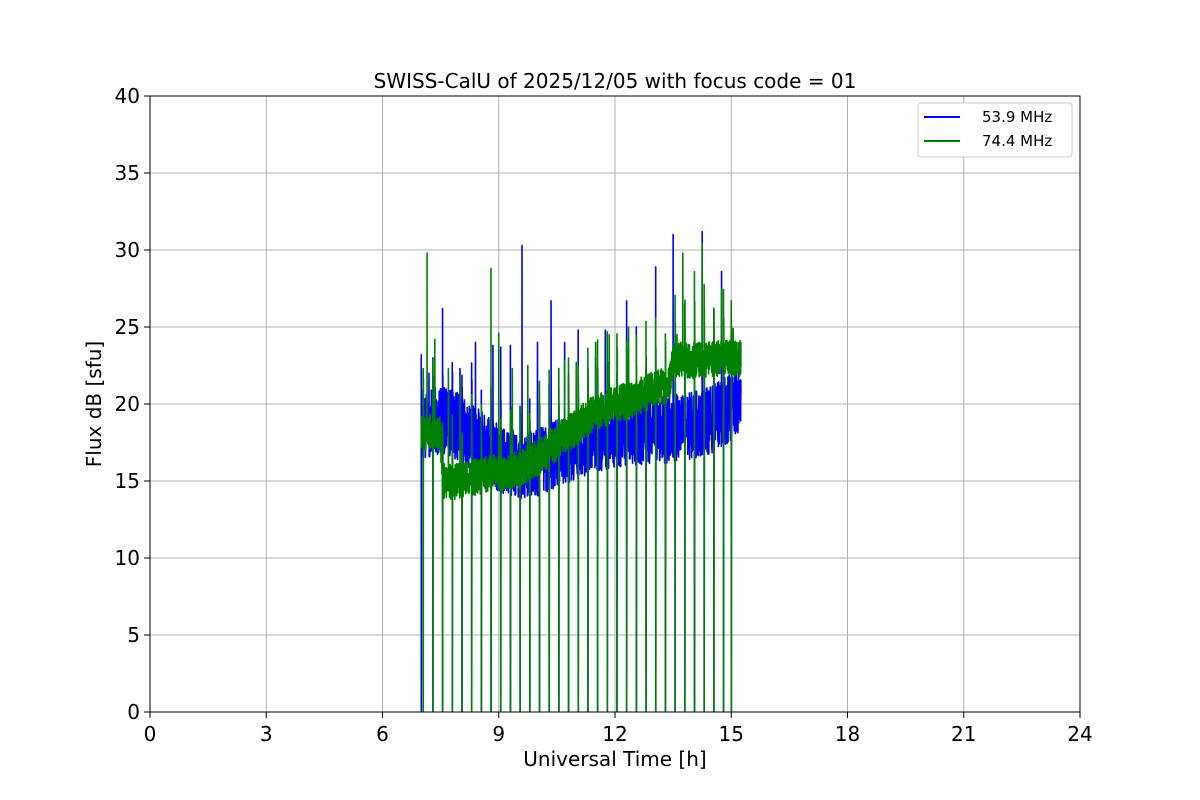 Image resolution: width=1200 pixels, height=800 pixels. What do you see at coordinates (1017, 141) in the screenshot?
I see `legend-label-74-4: 74.4 MHz` at bounding box center [1017, 141].